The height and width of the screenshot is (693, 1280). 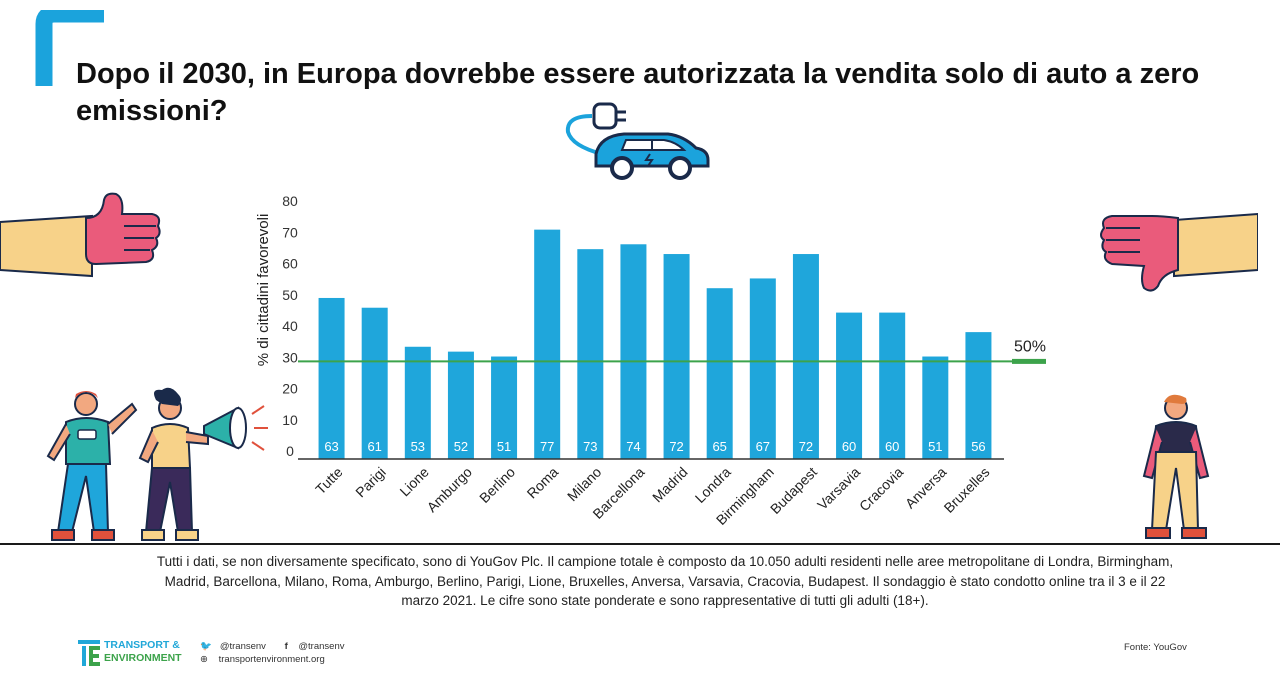 I want to click on bar-cracovia, so click(x=892, y=385).